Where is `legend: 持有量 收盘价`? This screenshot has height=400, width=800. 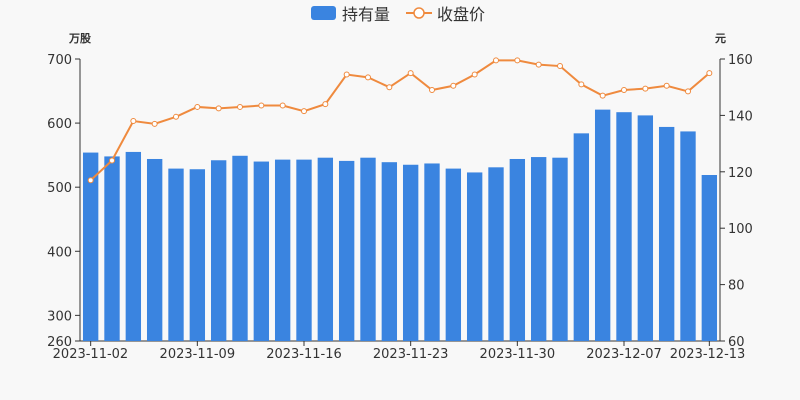
legend: 持有量 收盘价 is located at coordinates (398, 14).